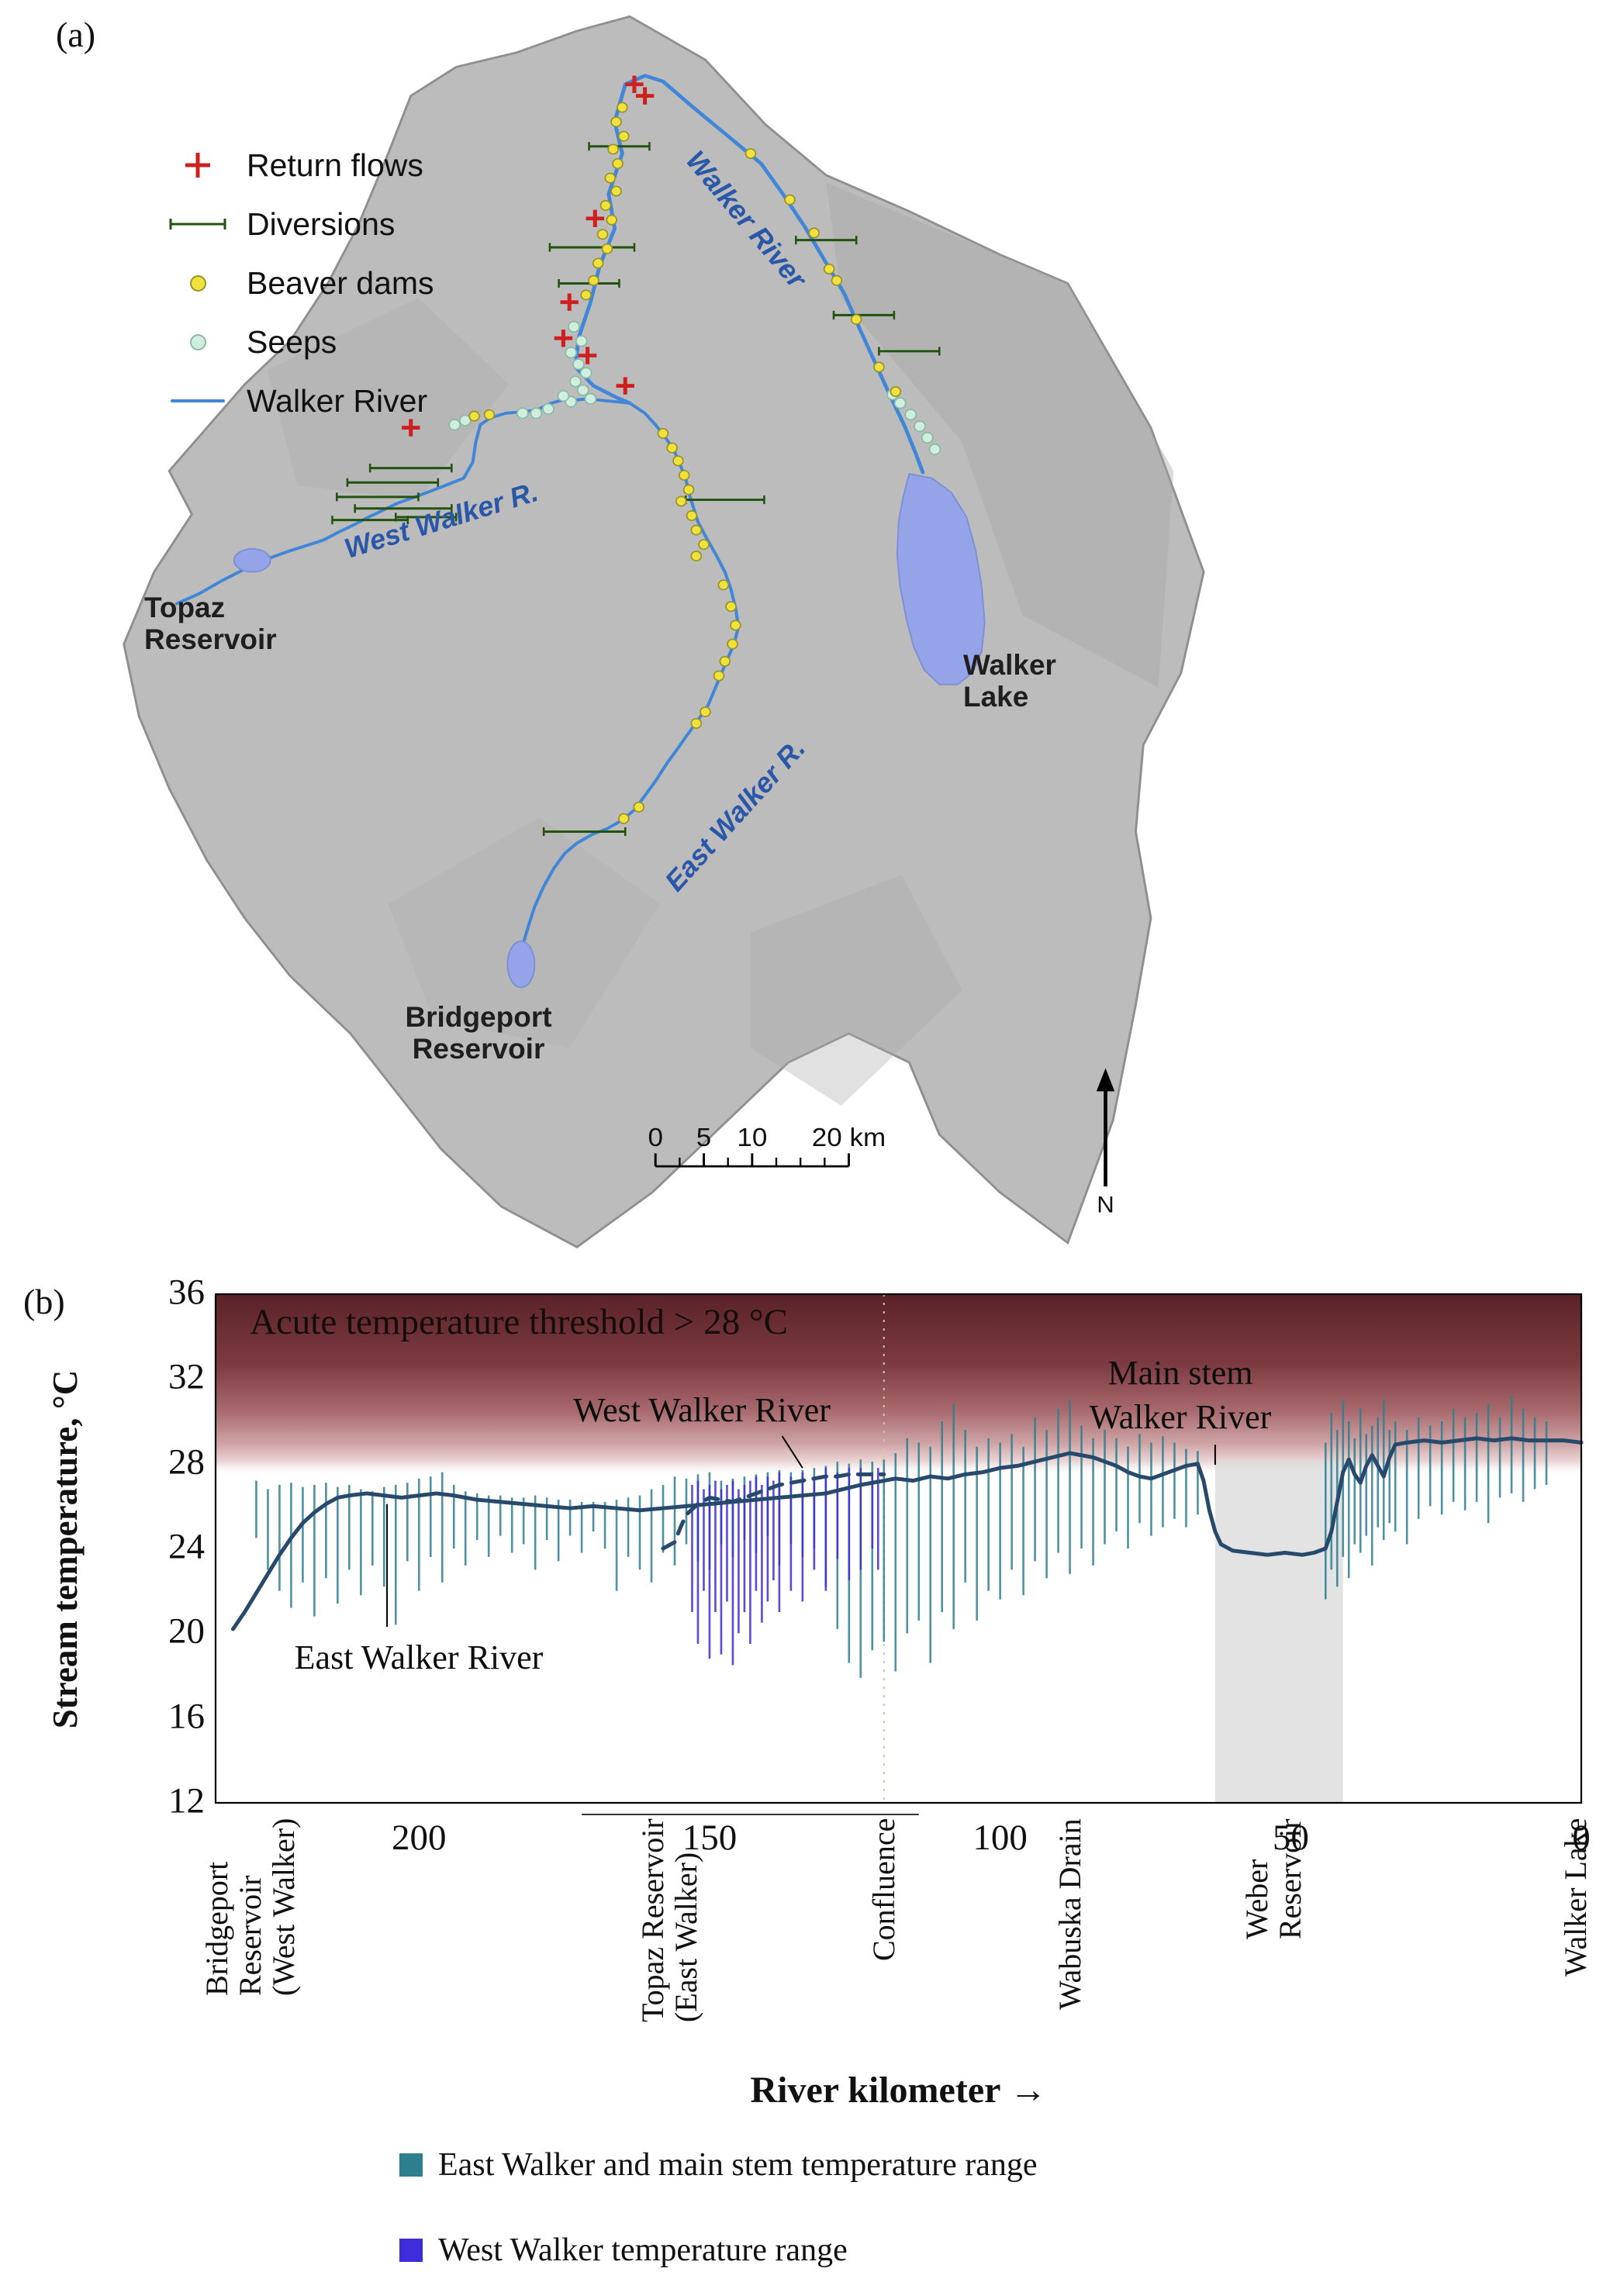 This screenshot has height=2296, width=1603. I want to click on y-tick-label: 20, so click(187, 1631).